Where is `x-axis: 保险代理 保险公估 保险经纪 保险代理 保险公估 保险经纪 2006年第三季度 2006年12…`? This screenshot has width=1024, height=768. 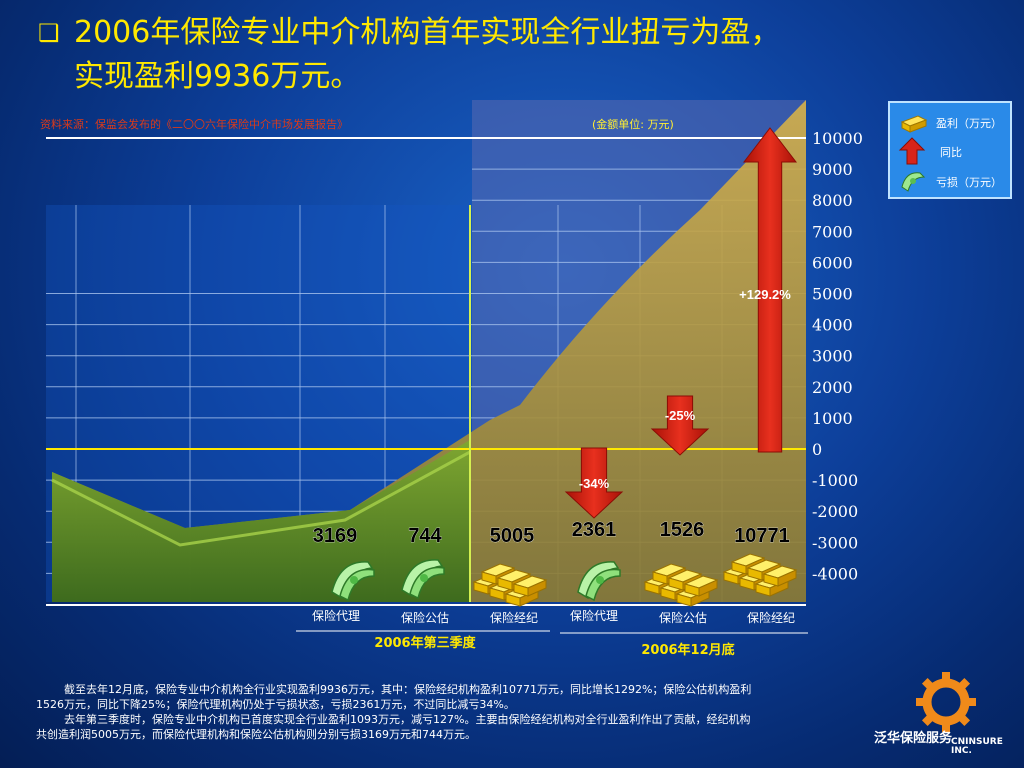
x-axis: 保险代理 保险公估 保险经纪 保险代理 保险公估 保险经纪 2006年第三季度 2006年12… is located at coordinates (552, 633).